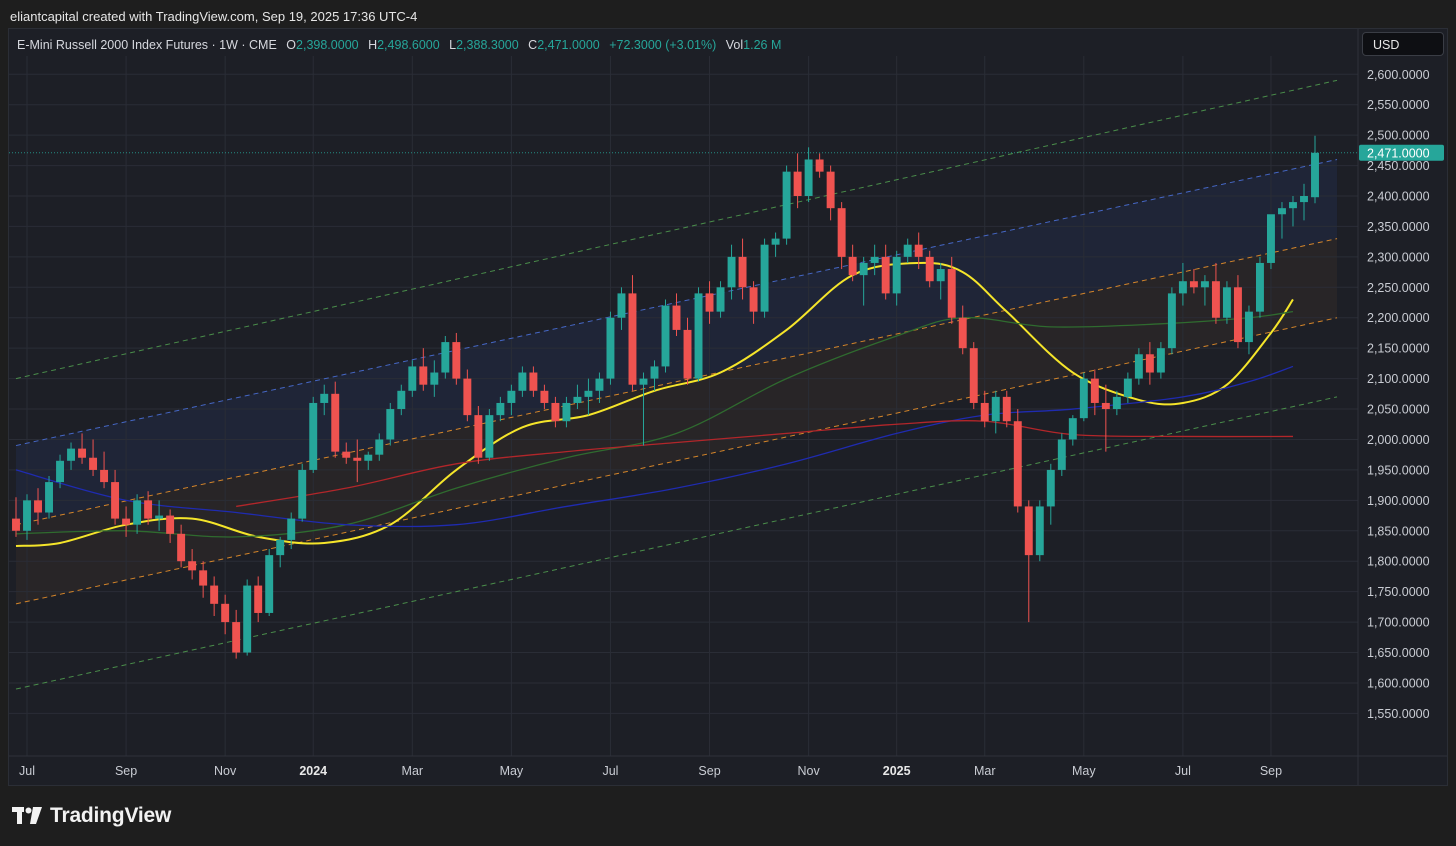 This screenshot has width=1456, height=846. What do you see at coordinates (327, 45) in the screenshot?
I see `open-value: 2,398.0000` at bounding box center [327, 45].